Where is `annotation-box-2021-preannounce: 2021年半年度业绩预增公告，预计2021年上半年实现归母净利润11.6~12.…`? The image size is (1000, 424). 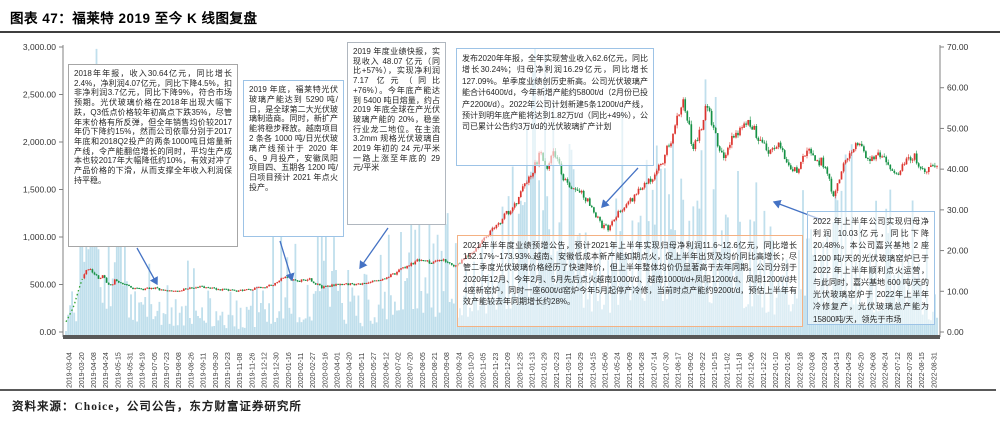 annotation-box-2021-preannounce: 2021年半年度业绩预增公告，预计2021年上半年实现归母净利润11.6~12.… is located at coordinates (630, 281).